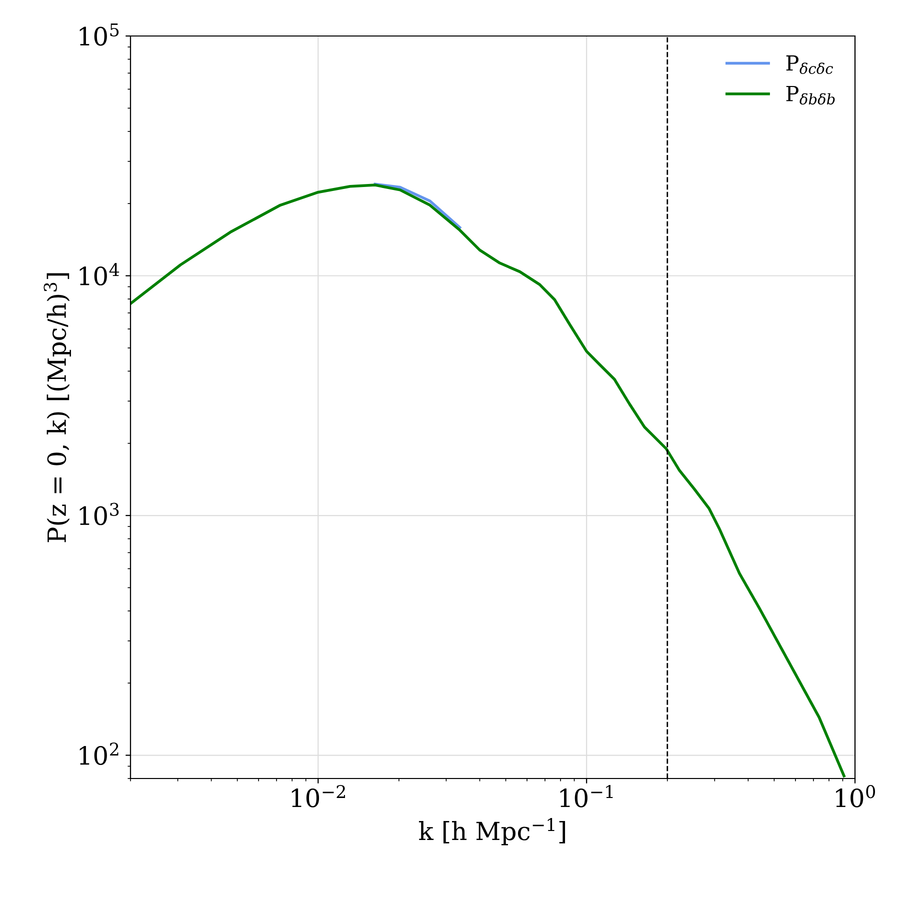 The width and height of the screenshot is (900, 900). Describe the element at coordinates (586, 796) in the screenshot. I see `x-tick-label: 10$^{−1}$` at that location.